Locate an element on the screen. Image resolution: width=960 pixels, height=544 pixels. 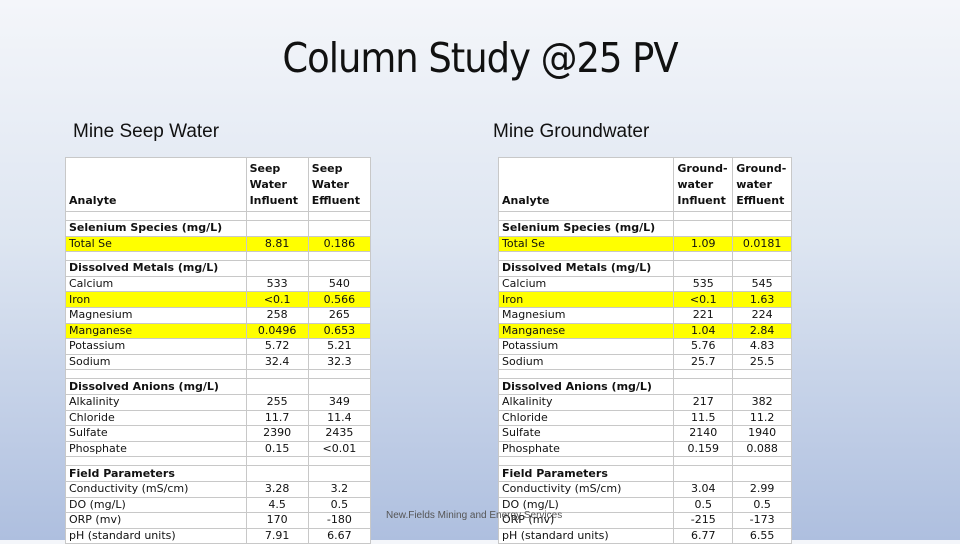
influent-value: 32.4 is located at coordinates (277, 362).